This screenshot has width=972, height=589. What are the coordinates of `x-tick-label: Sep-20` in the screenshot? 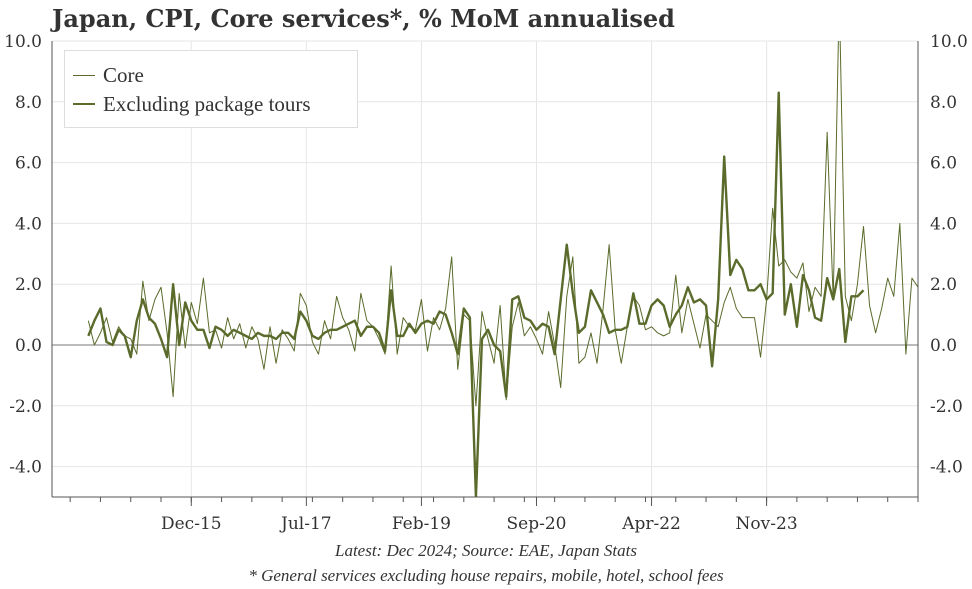 It's located at (536, 524).